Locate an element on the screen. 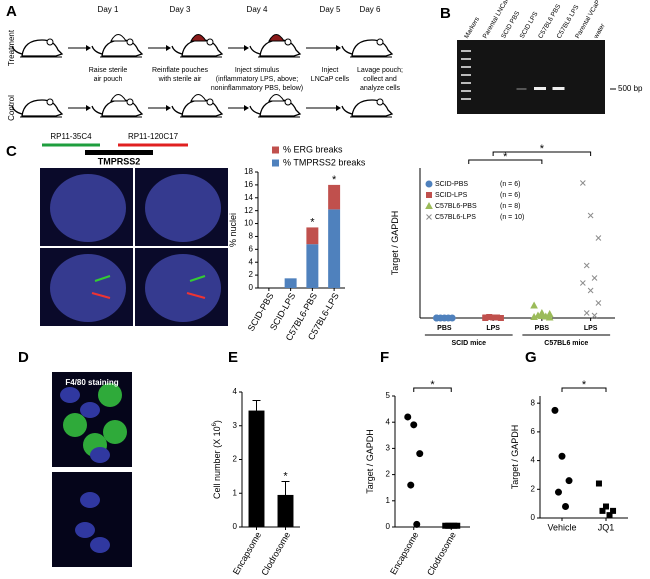 The image size is (650, 579). y-label-text: % nuclei is located at coordinates (233, 230).